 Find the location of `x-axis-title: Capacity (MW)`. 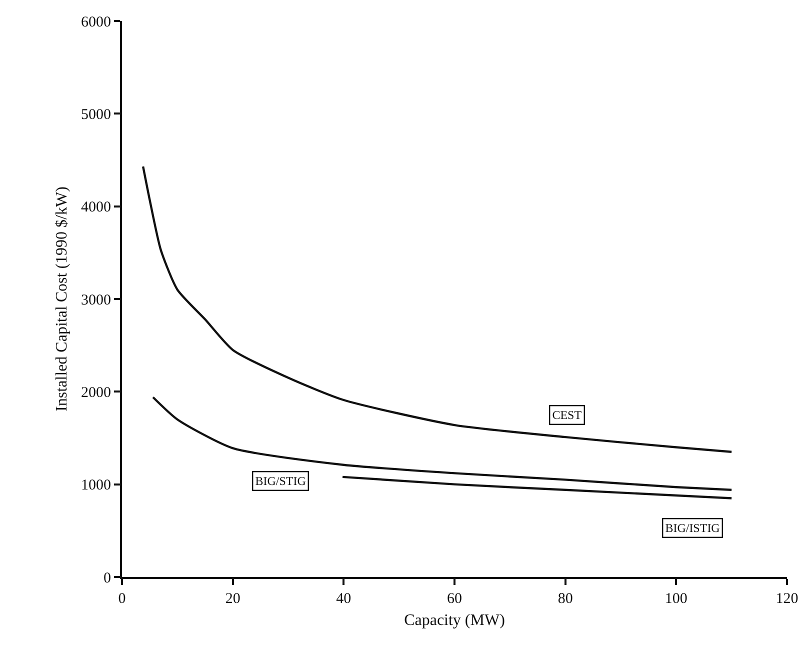

x-axis-title: Capacity (MW) is located at coordinates (454, 621).